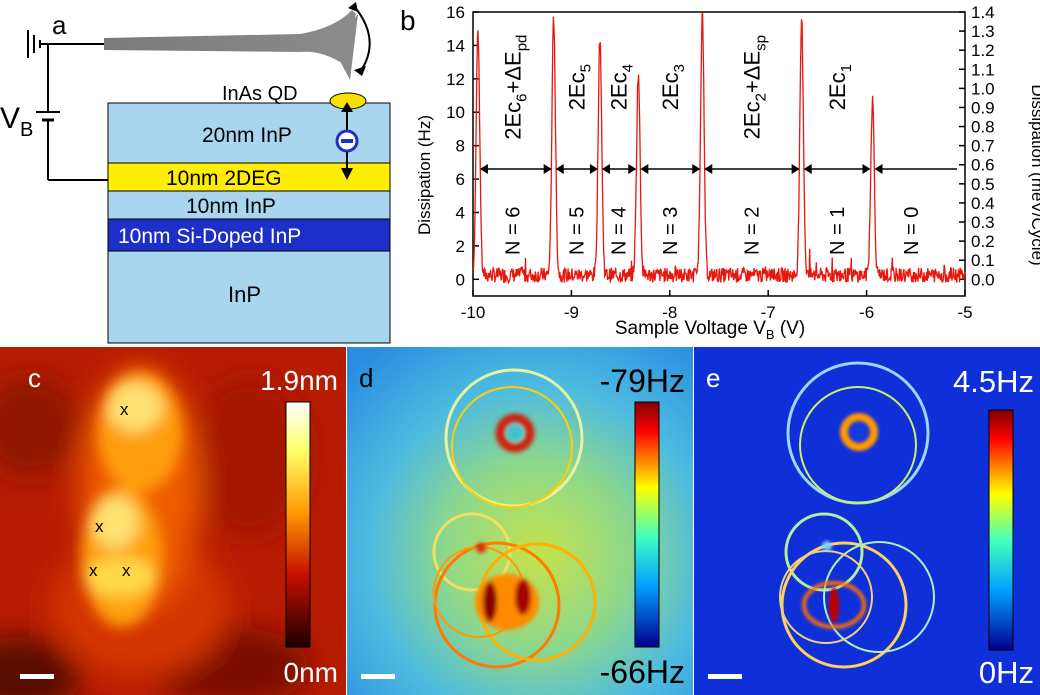  What do you see at coordinates (93, 570) in the screenshot?
I see `dot-marker-3: x` at bounding box center [93, 570].